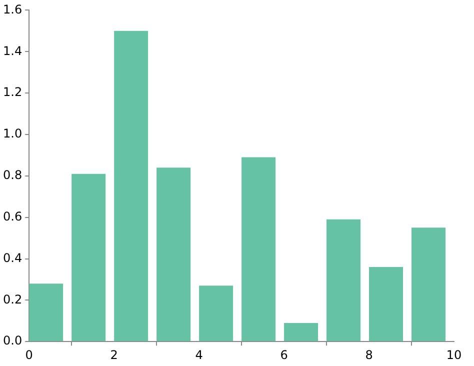 The image size is (474, 366). What do you see at coordinates (12, 51) in the screenshot?
I see `y-tick-label: 1.4` at bounding box center [12, 51].